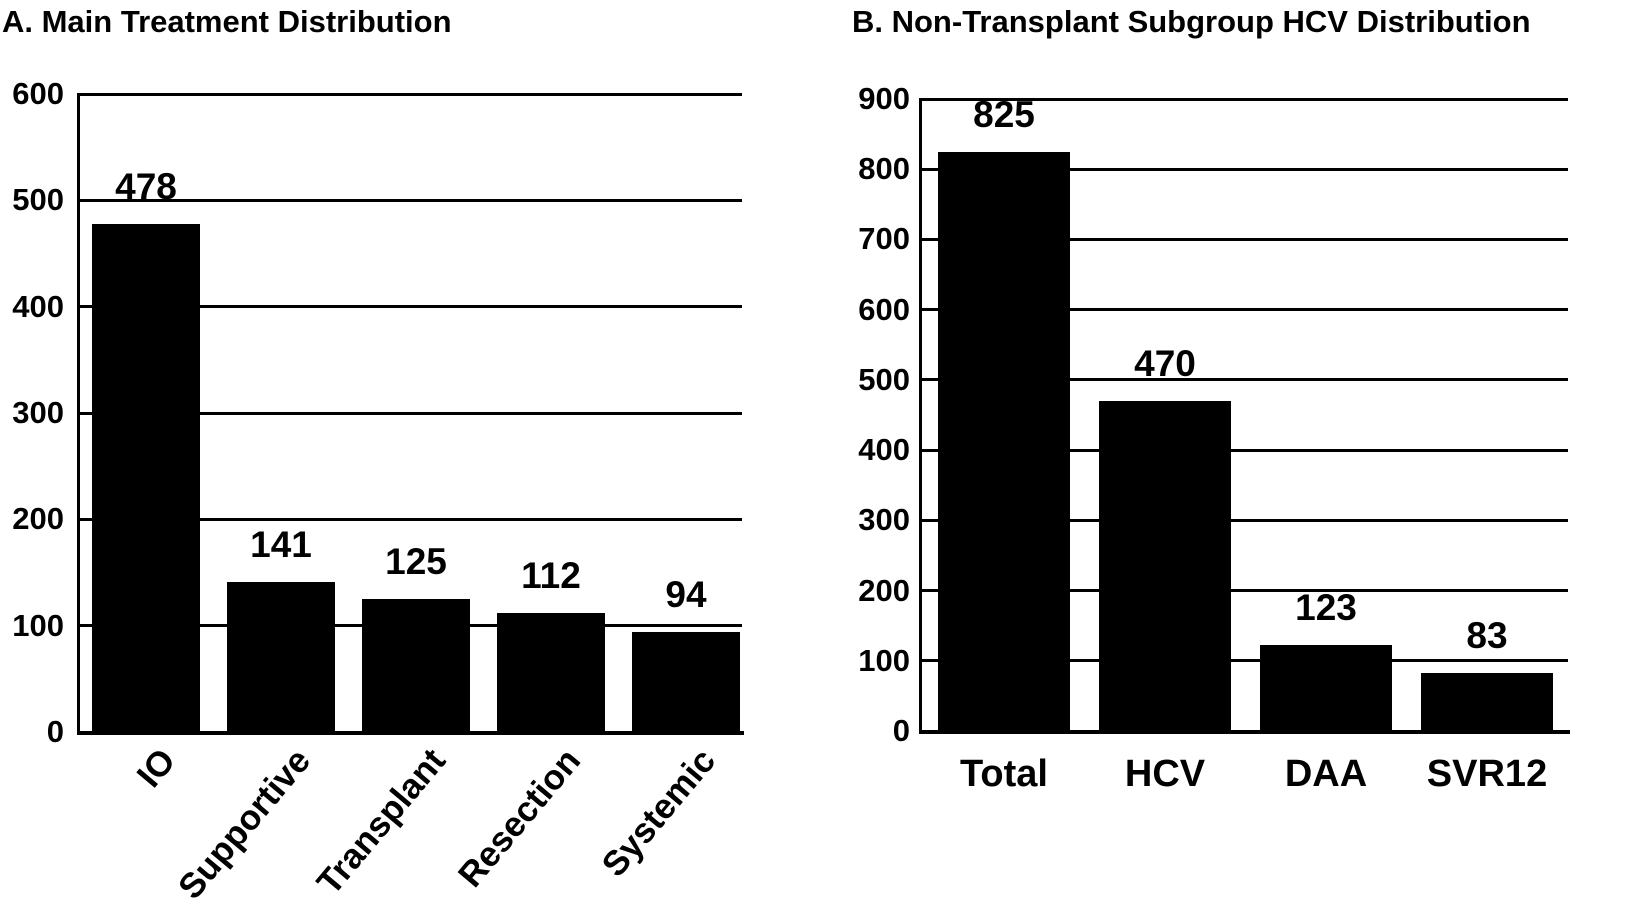 This screenshot has height=917, width=1645. Describe the element at coordinates (1004, 441) in the screenshot. I see `bar-total` at that location.